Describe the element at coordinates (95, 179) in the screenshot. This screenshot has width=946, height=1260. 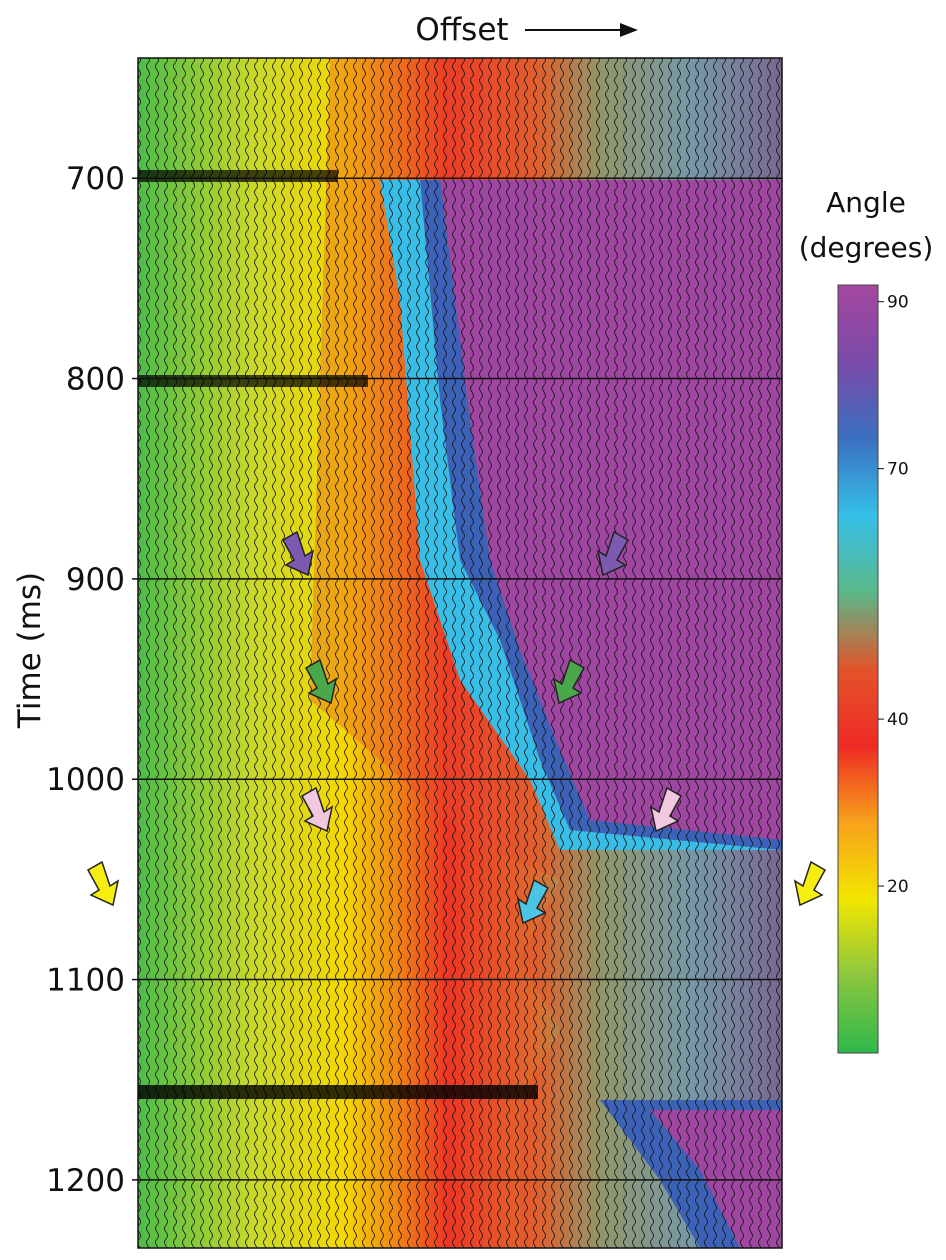
I see `y-tick-label: 700` at that location.